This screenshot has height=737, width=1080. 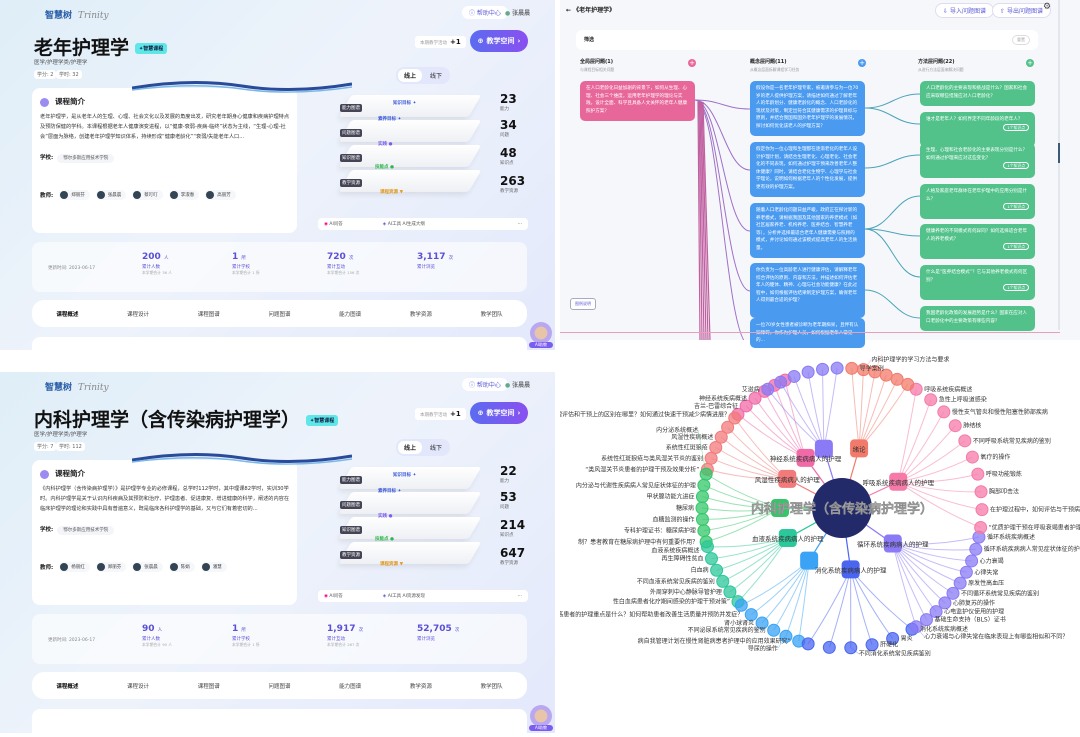 I want to click on method-question-card: 谁才是老年人？如何界定不同年龄段的老年人？1个知识点, so click(x=977, y=129).